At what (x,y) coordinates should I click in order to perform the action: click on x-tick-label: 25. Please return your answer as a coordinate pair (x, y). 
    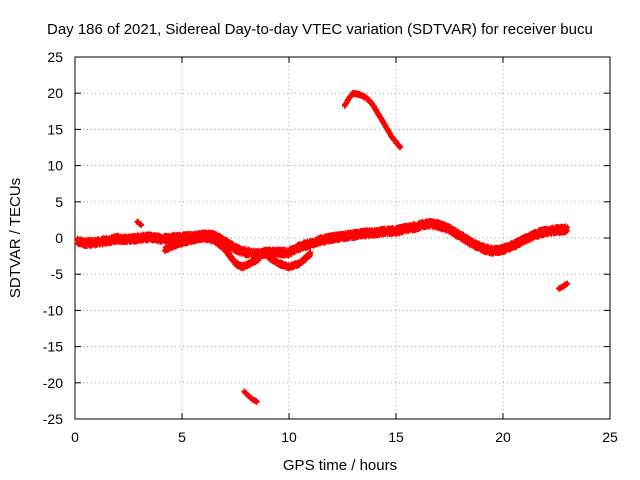
    Looking at the image, I should click on (610, 437).